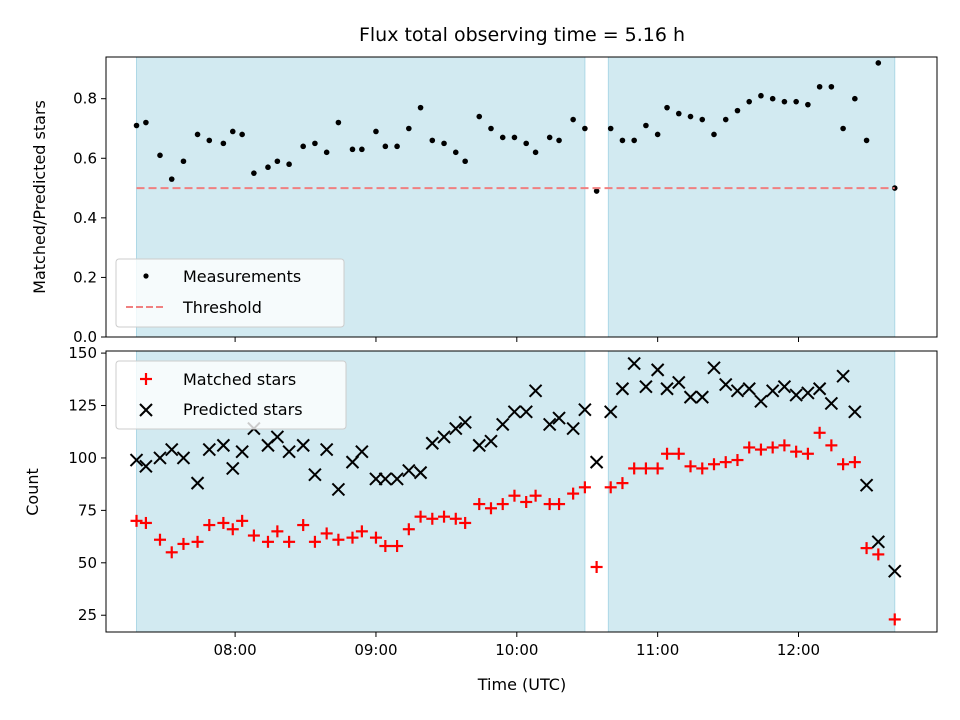 This screenshot has height=720, width=960. I want to click on bottom-y-tick-label: 100, so click(82, 458).